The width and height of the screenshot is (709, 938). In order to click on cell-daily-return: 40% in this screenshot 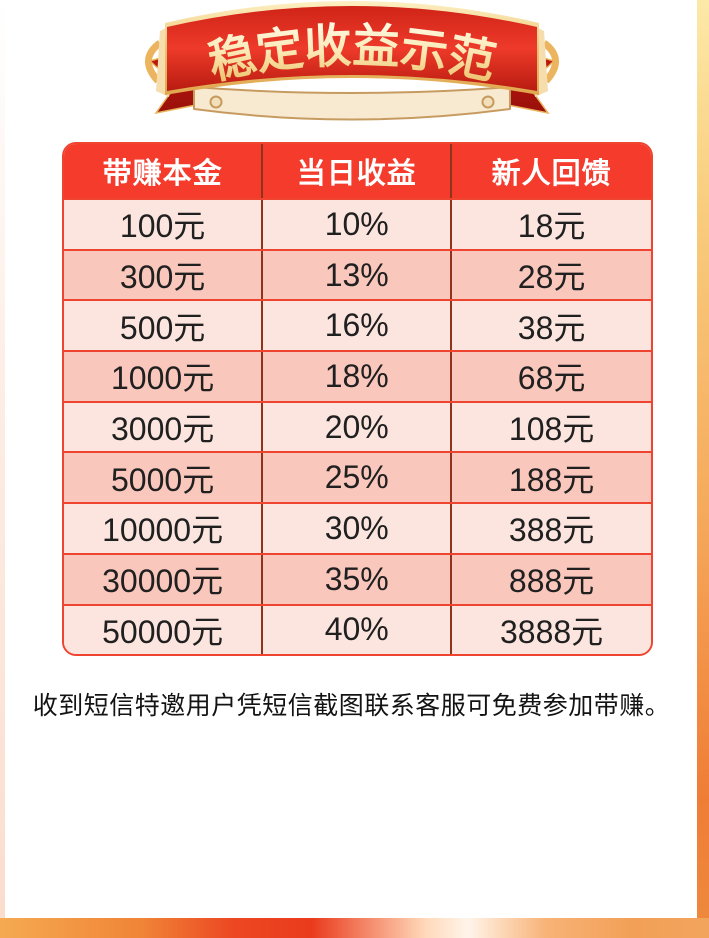, I will do `click(355, 630)`.